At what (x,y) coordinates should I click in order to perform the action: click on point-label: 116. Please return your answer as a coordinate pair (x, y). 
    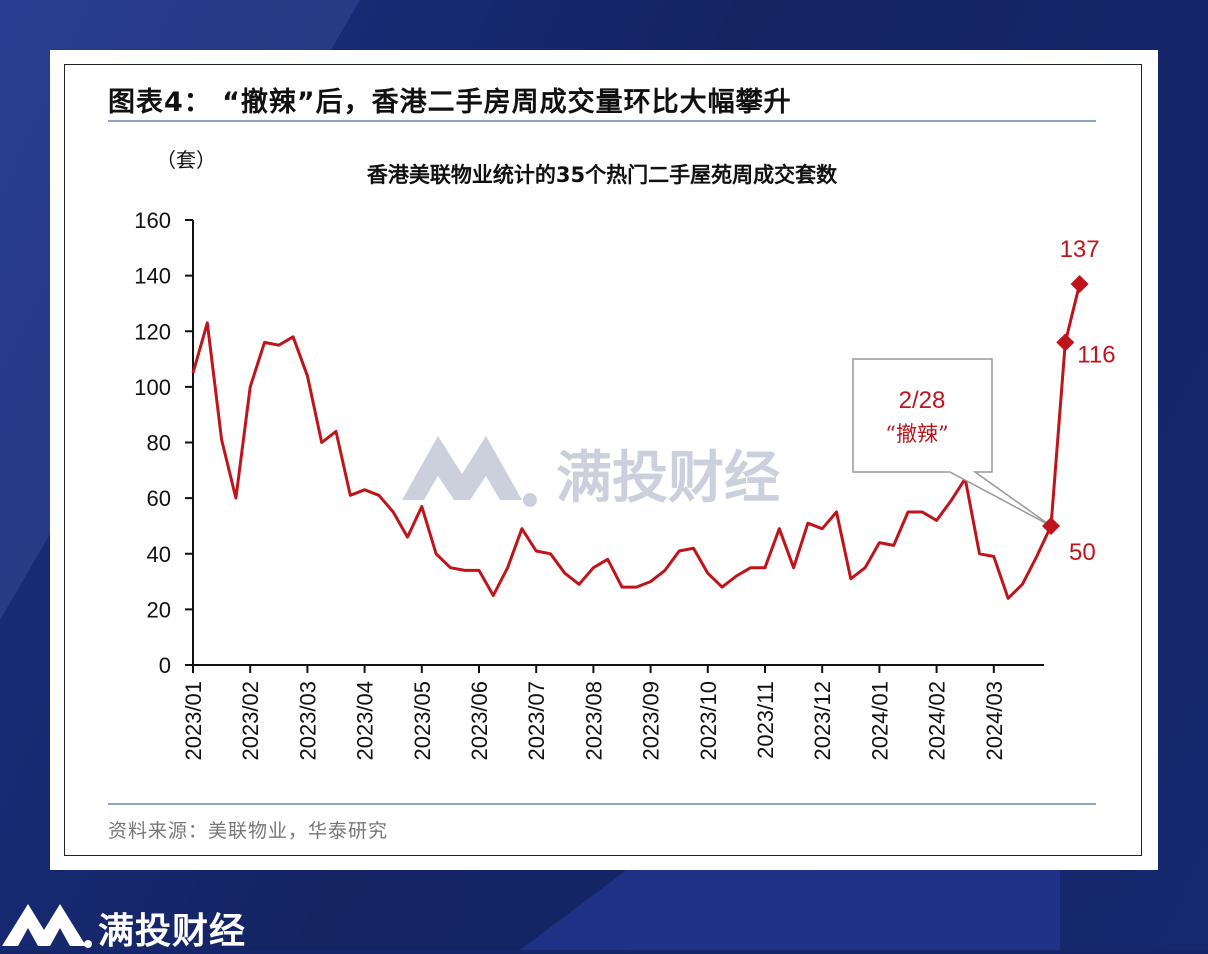
    Looking at the image, I should click on (1096, 354).